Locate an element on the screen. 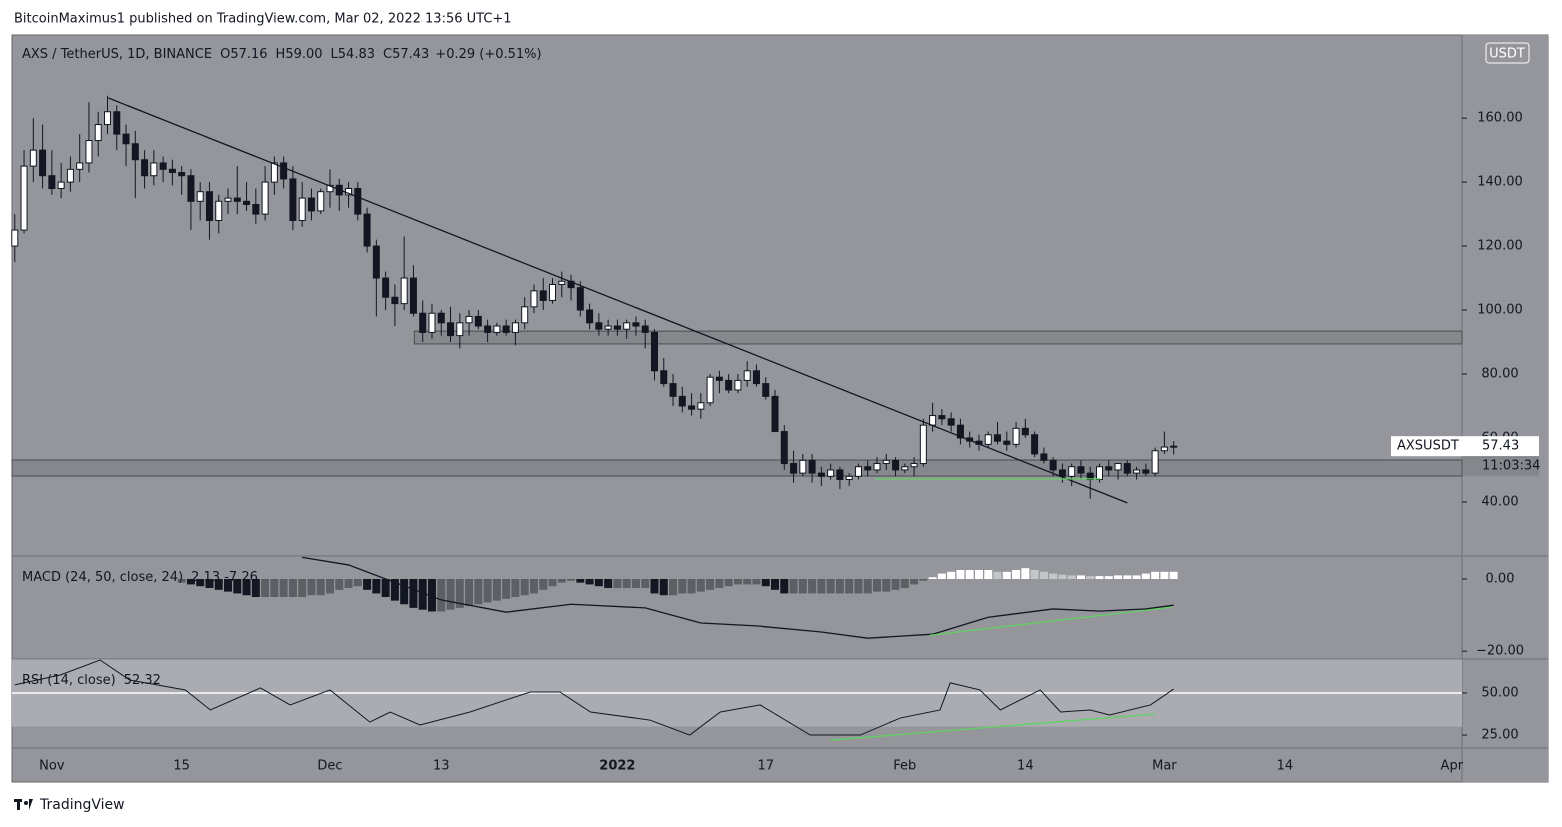 The image size is (1562, 827). y-tick-label: −20.00 is located at coordinates (1500, 651).